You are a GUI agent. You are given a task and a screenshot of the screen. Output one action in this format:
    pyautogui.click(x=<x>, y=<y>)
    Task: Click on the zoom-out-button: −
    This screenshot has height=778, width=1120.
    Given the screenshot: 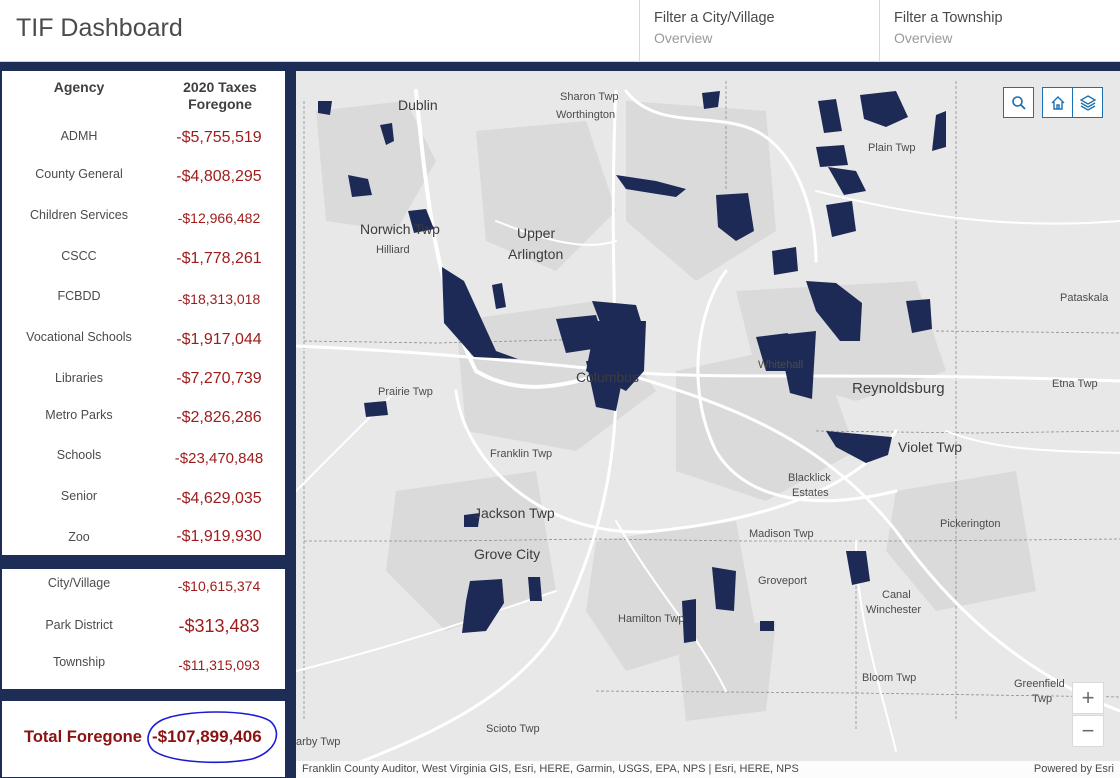 What is the action you would take?
    pyautogui.click(x=1088, y=731)
    